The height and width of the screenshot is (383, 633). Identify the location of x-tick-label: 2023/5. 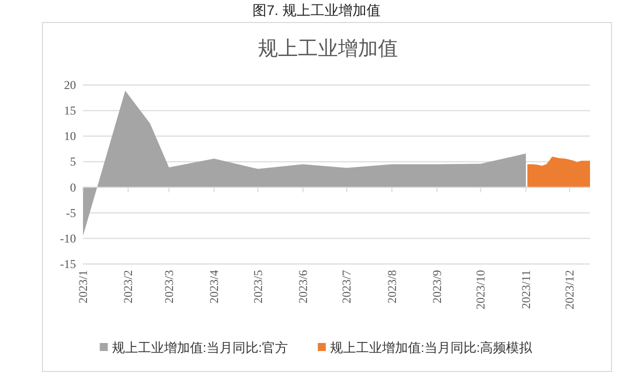
(257, 287).